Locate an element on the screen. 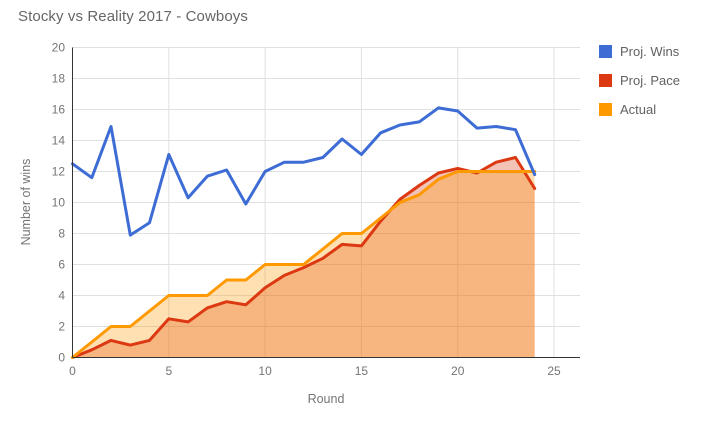 The image size is (704, 422). y-tick-label: 10 is located at coordinates (59, 203).